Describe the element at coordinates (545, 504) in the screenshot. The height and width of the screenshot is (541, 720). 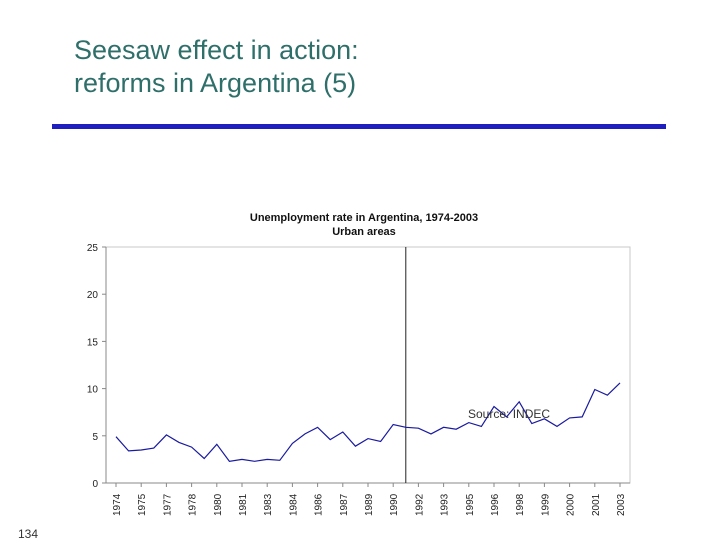
I see `x-tick-label: 1999` at that location.